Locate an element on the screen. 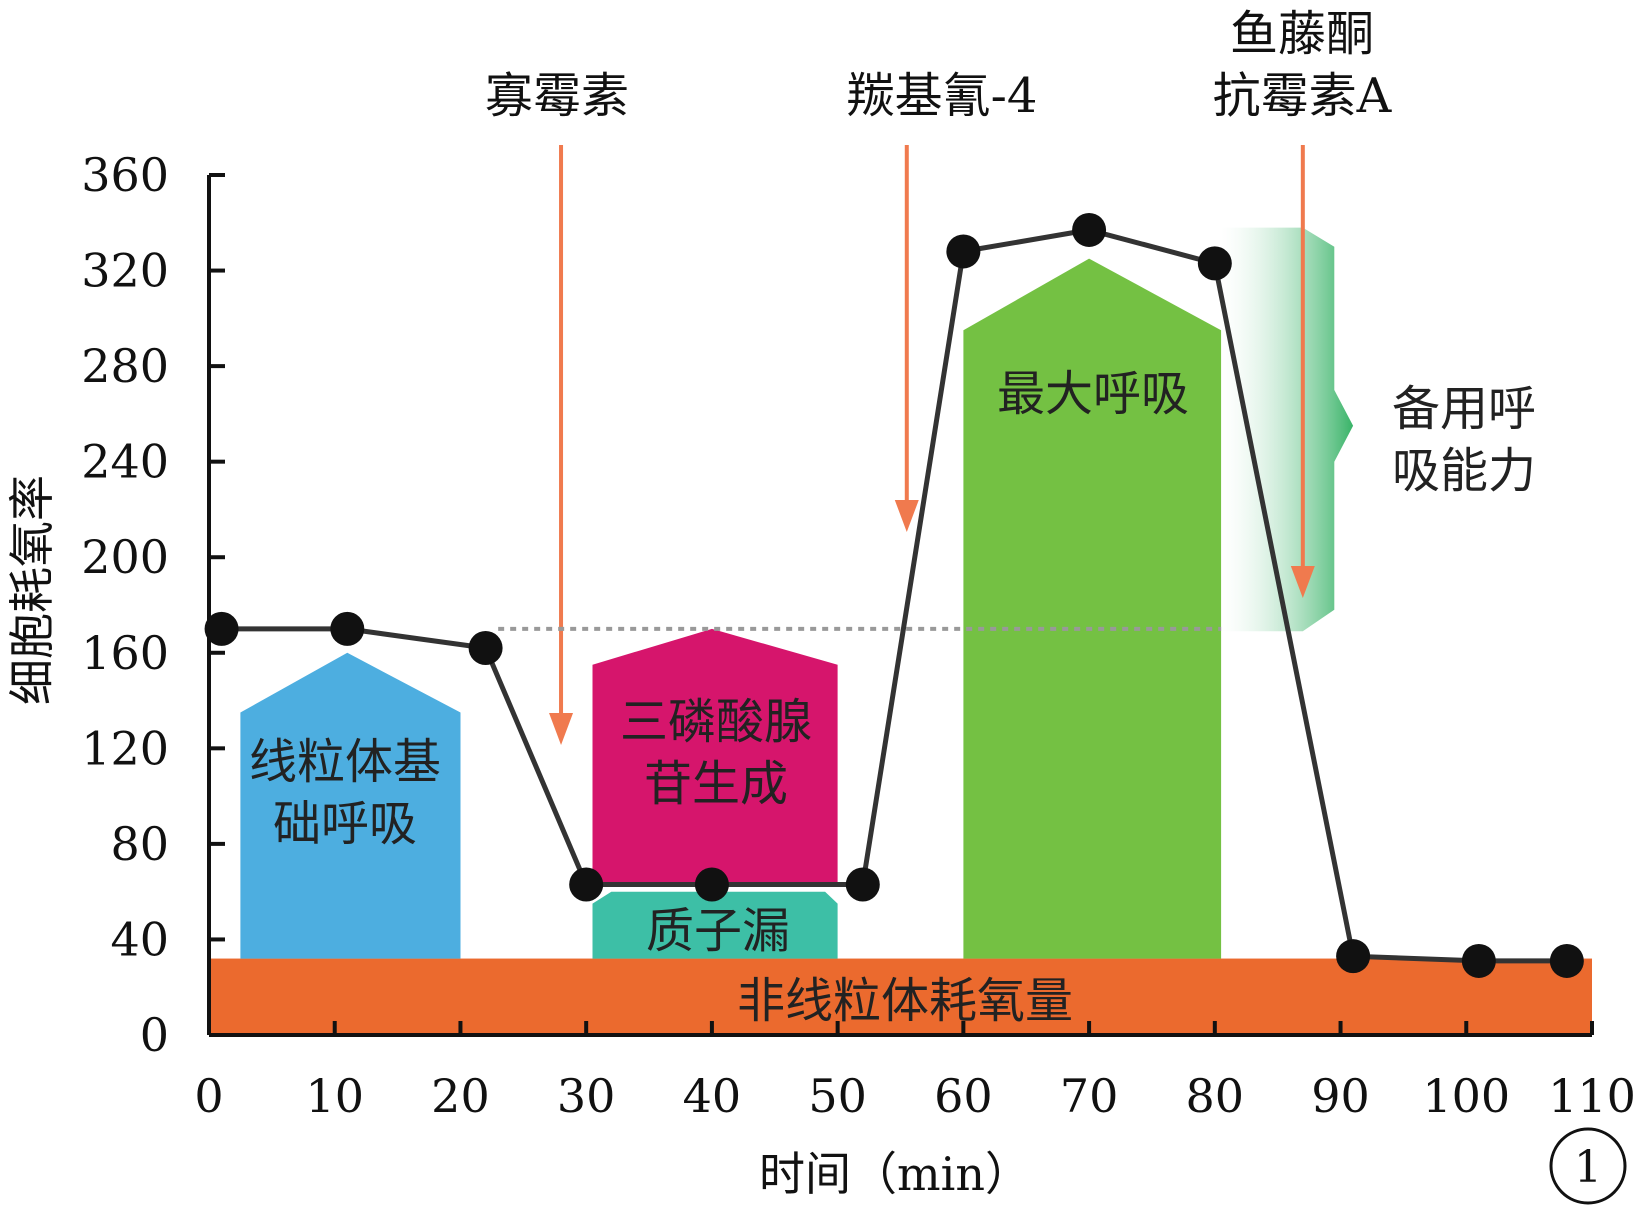 This screenshot has width=1634, height=1215. y-tick-label: 120 is located at coordinates (125, 748).